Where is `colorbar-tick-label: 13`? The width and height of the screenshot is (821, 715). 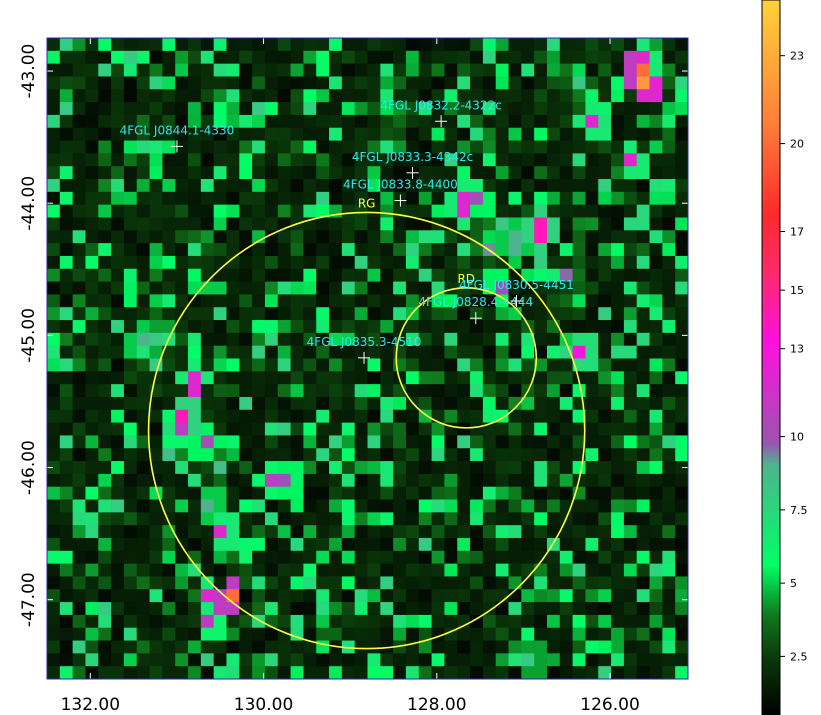
colorbar-tick-label: 13 is located at coordinates (797, 349).